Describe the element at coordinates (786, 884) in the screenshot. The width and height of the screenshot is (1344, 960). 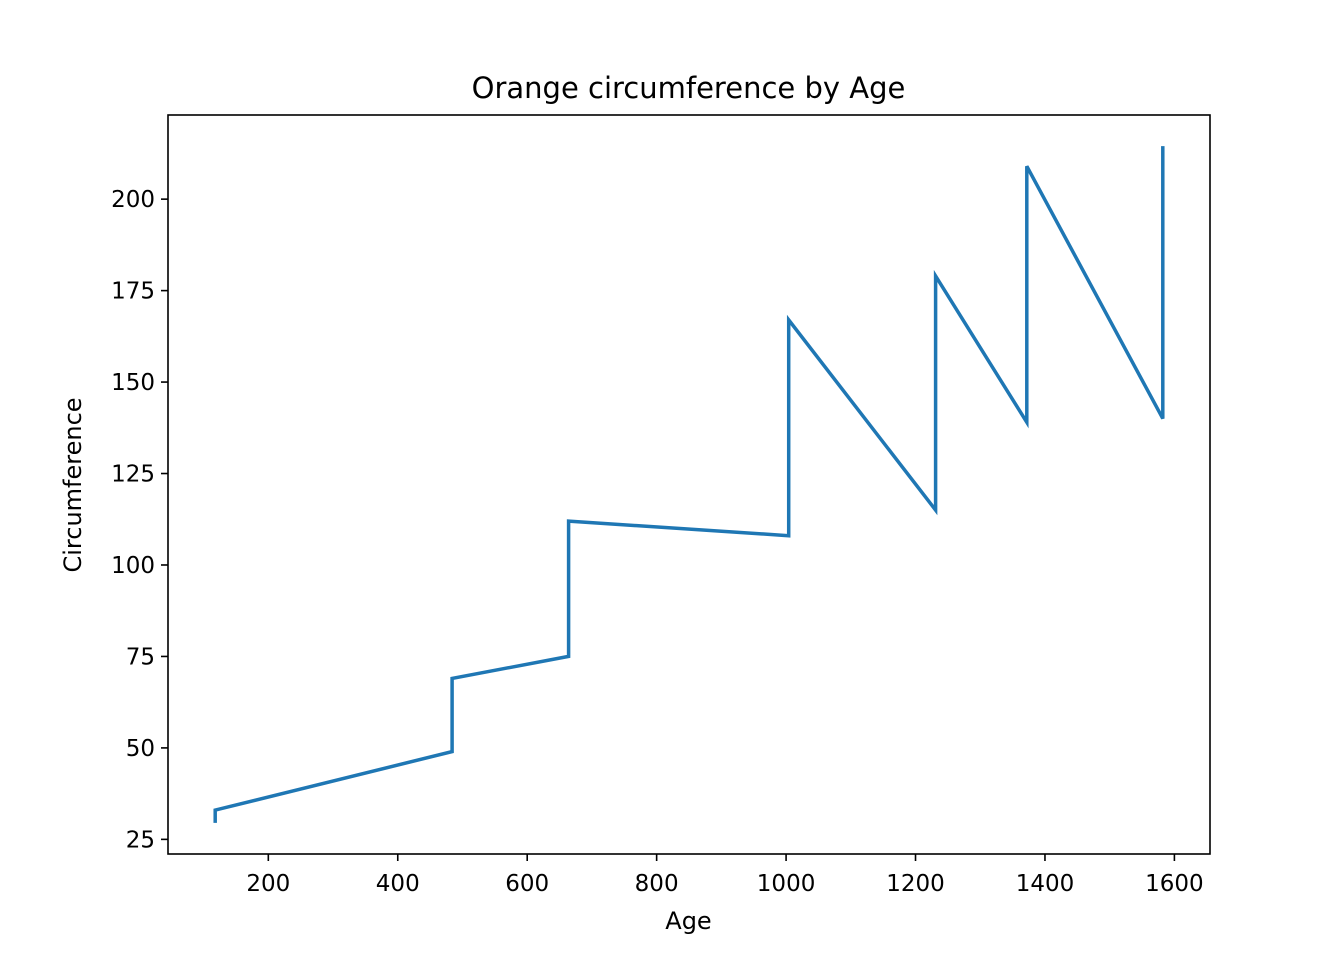
I see `x-tick-label: 1000` at that location.